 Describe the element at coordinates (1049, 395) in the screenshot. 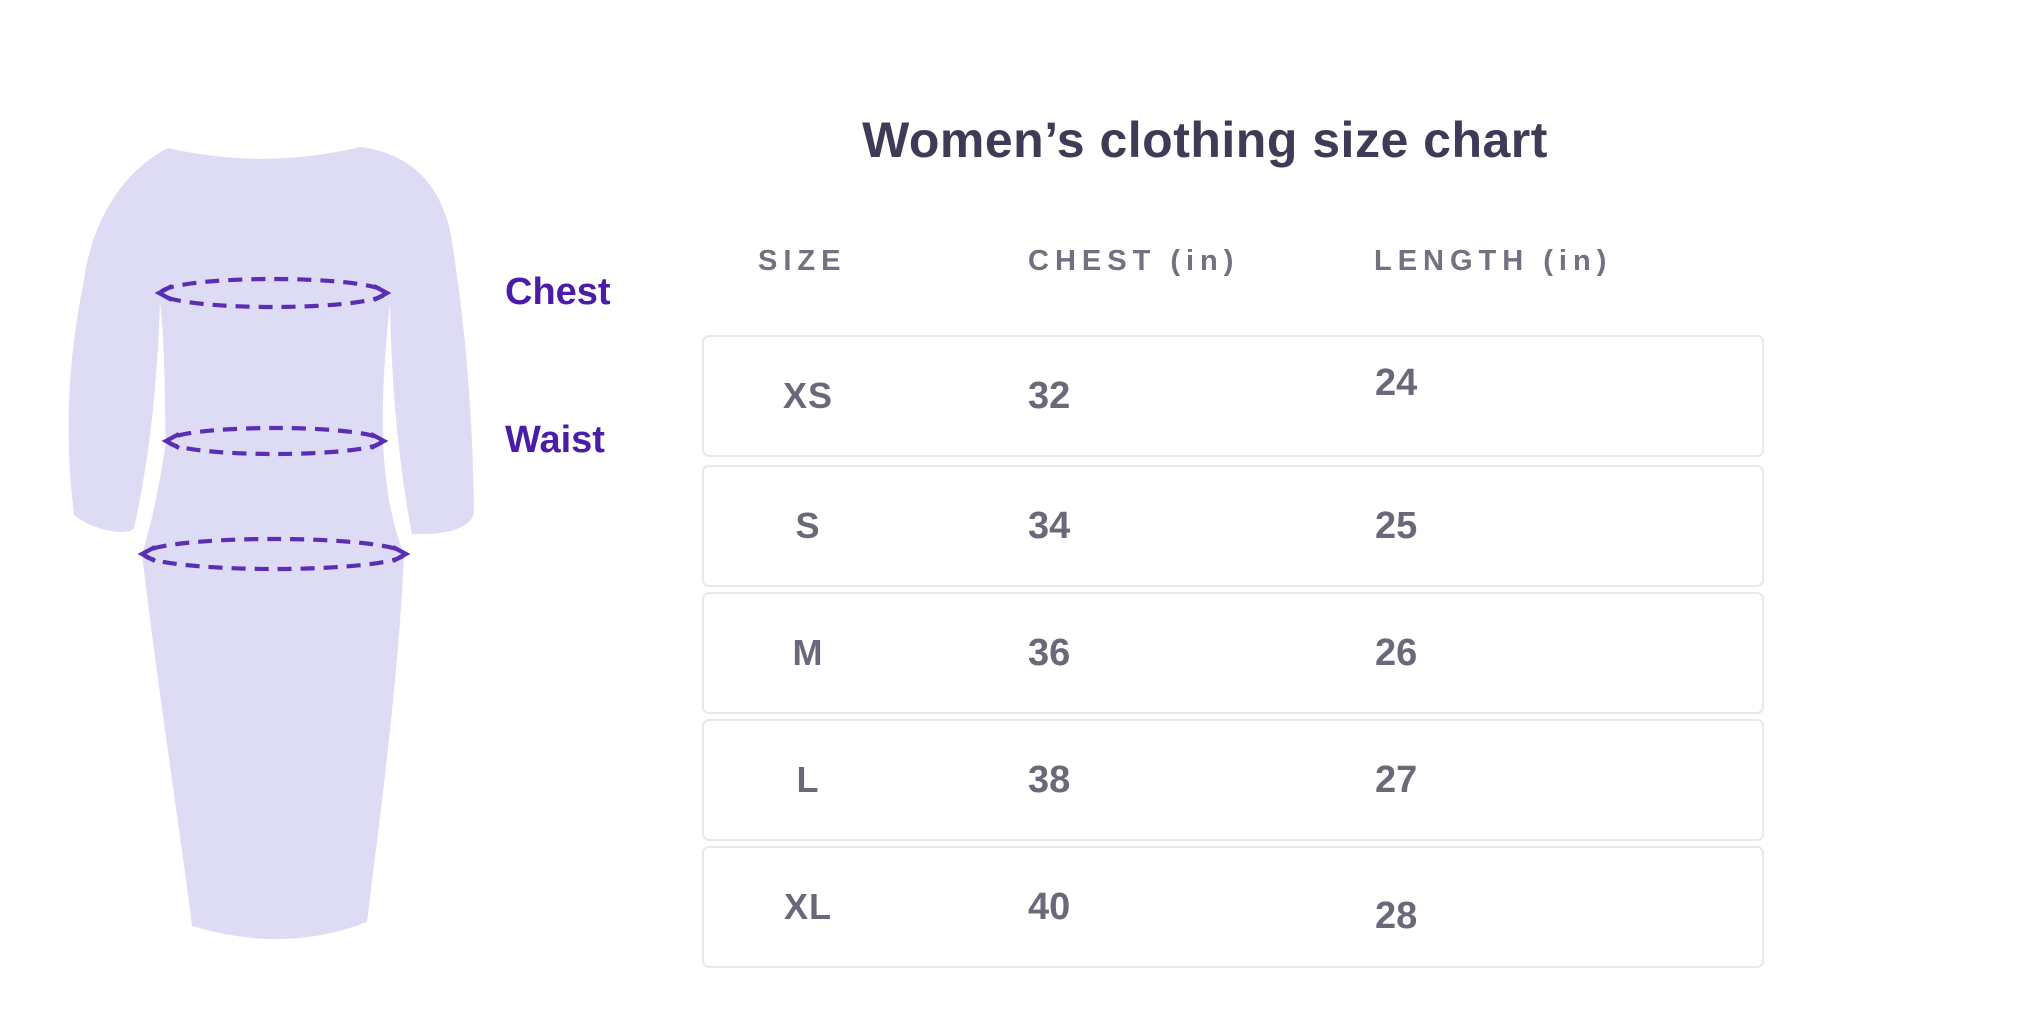

I see `chest-cell: 32` at that location.